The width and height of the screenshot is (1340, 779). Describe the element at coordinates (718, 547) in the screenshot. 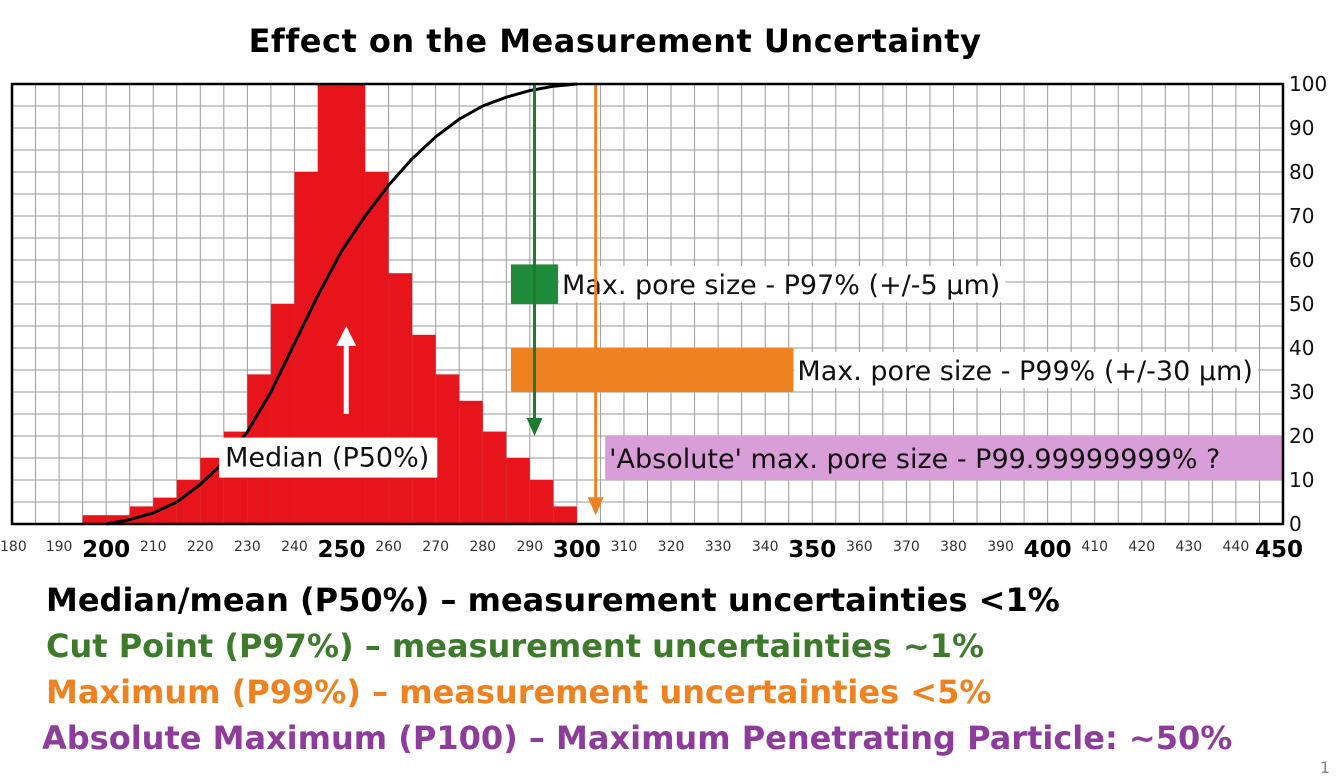

I see `x-tick-label: 330` at that location.